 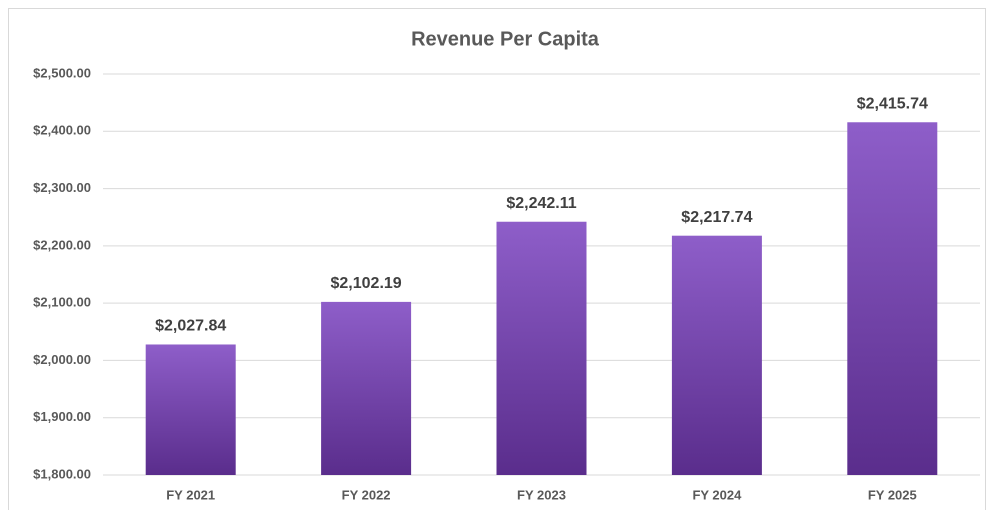 I want to click on y-tick-label: $2,000.00, so click(x=62, y=359).